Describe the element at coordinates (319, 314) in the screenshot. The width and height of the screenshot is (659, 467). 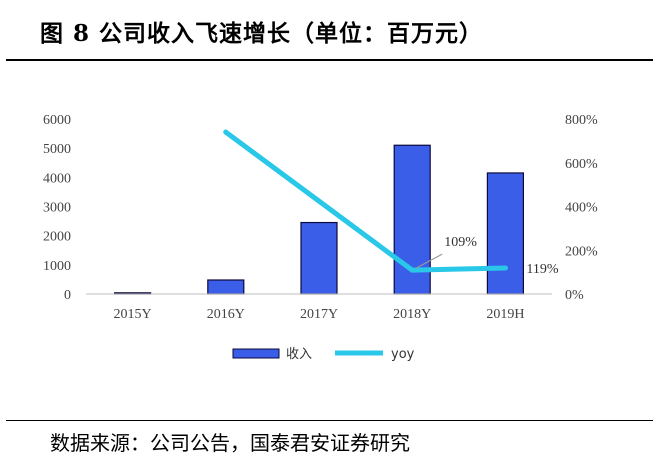
I see `x-tick-label-2: 2017Y` at that location.